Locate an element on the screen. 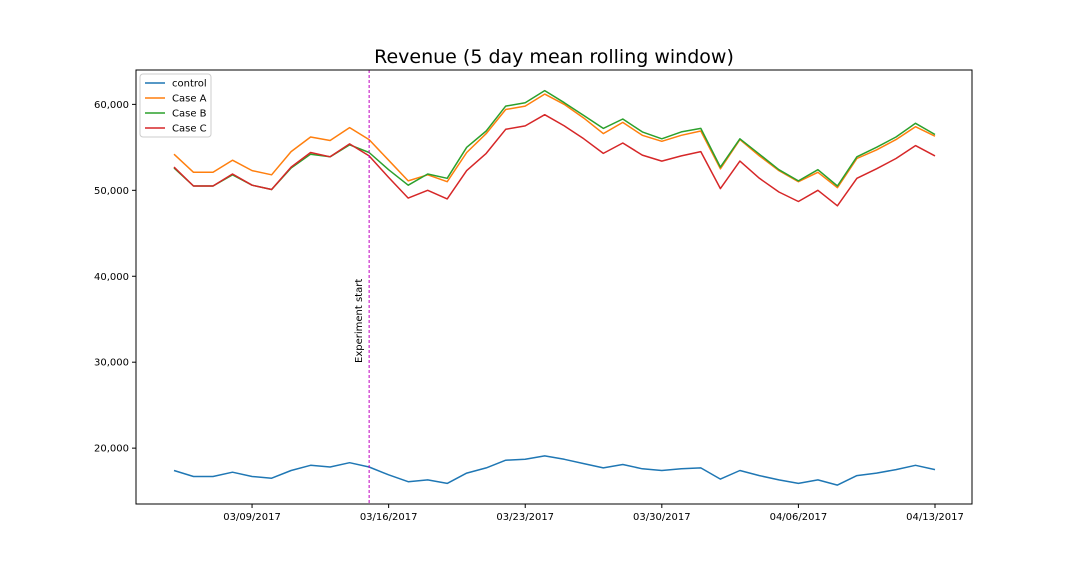 The width and height of the screenshot is (1080, 576). y-tick-label: 50,000 is located at coordinates (111, 191).